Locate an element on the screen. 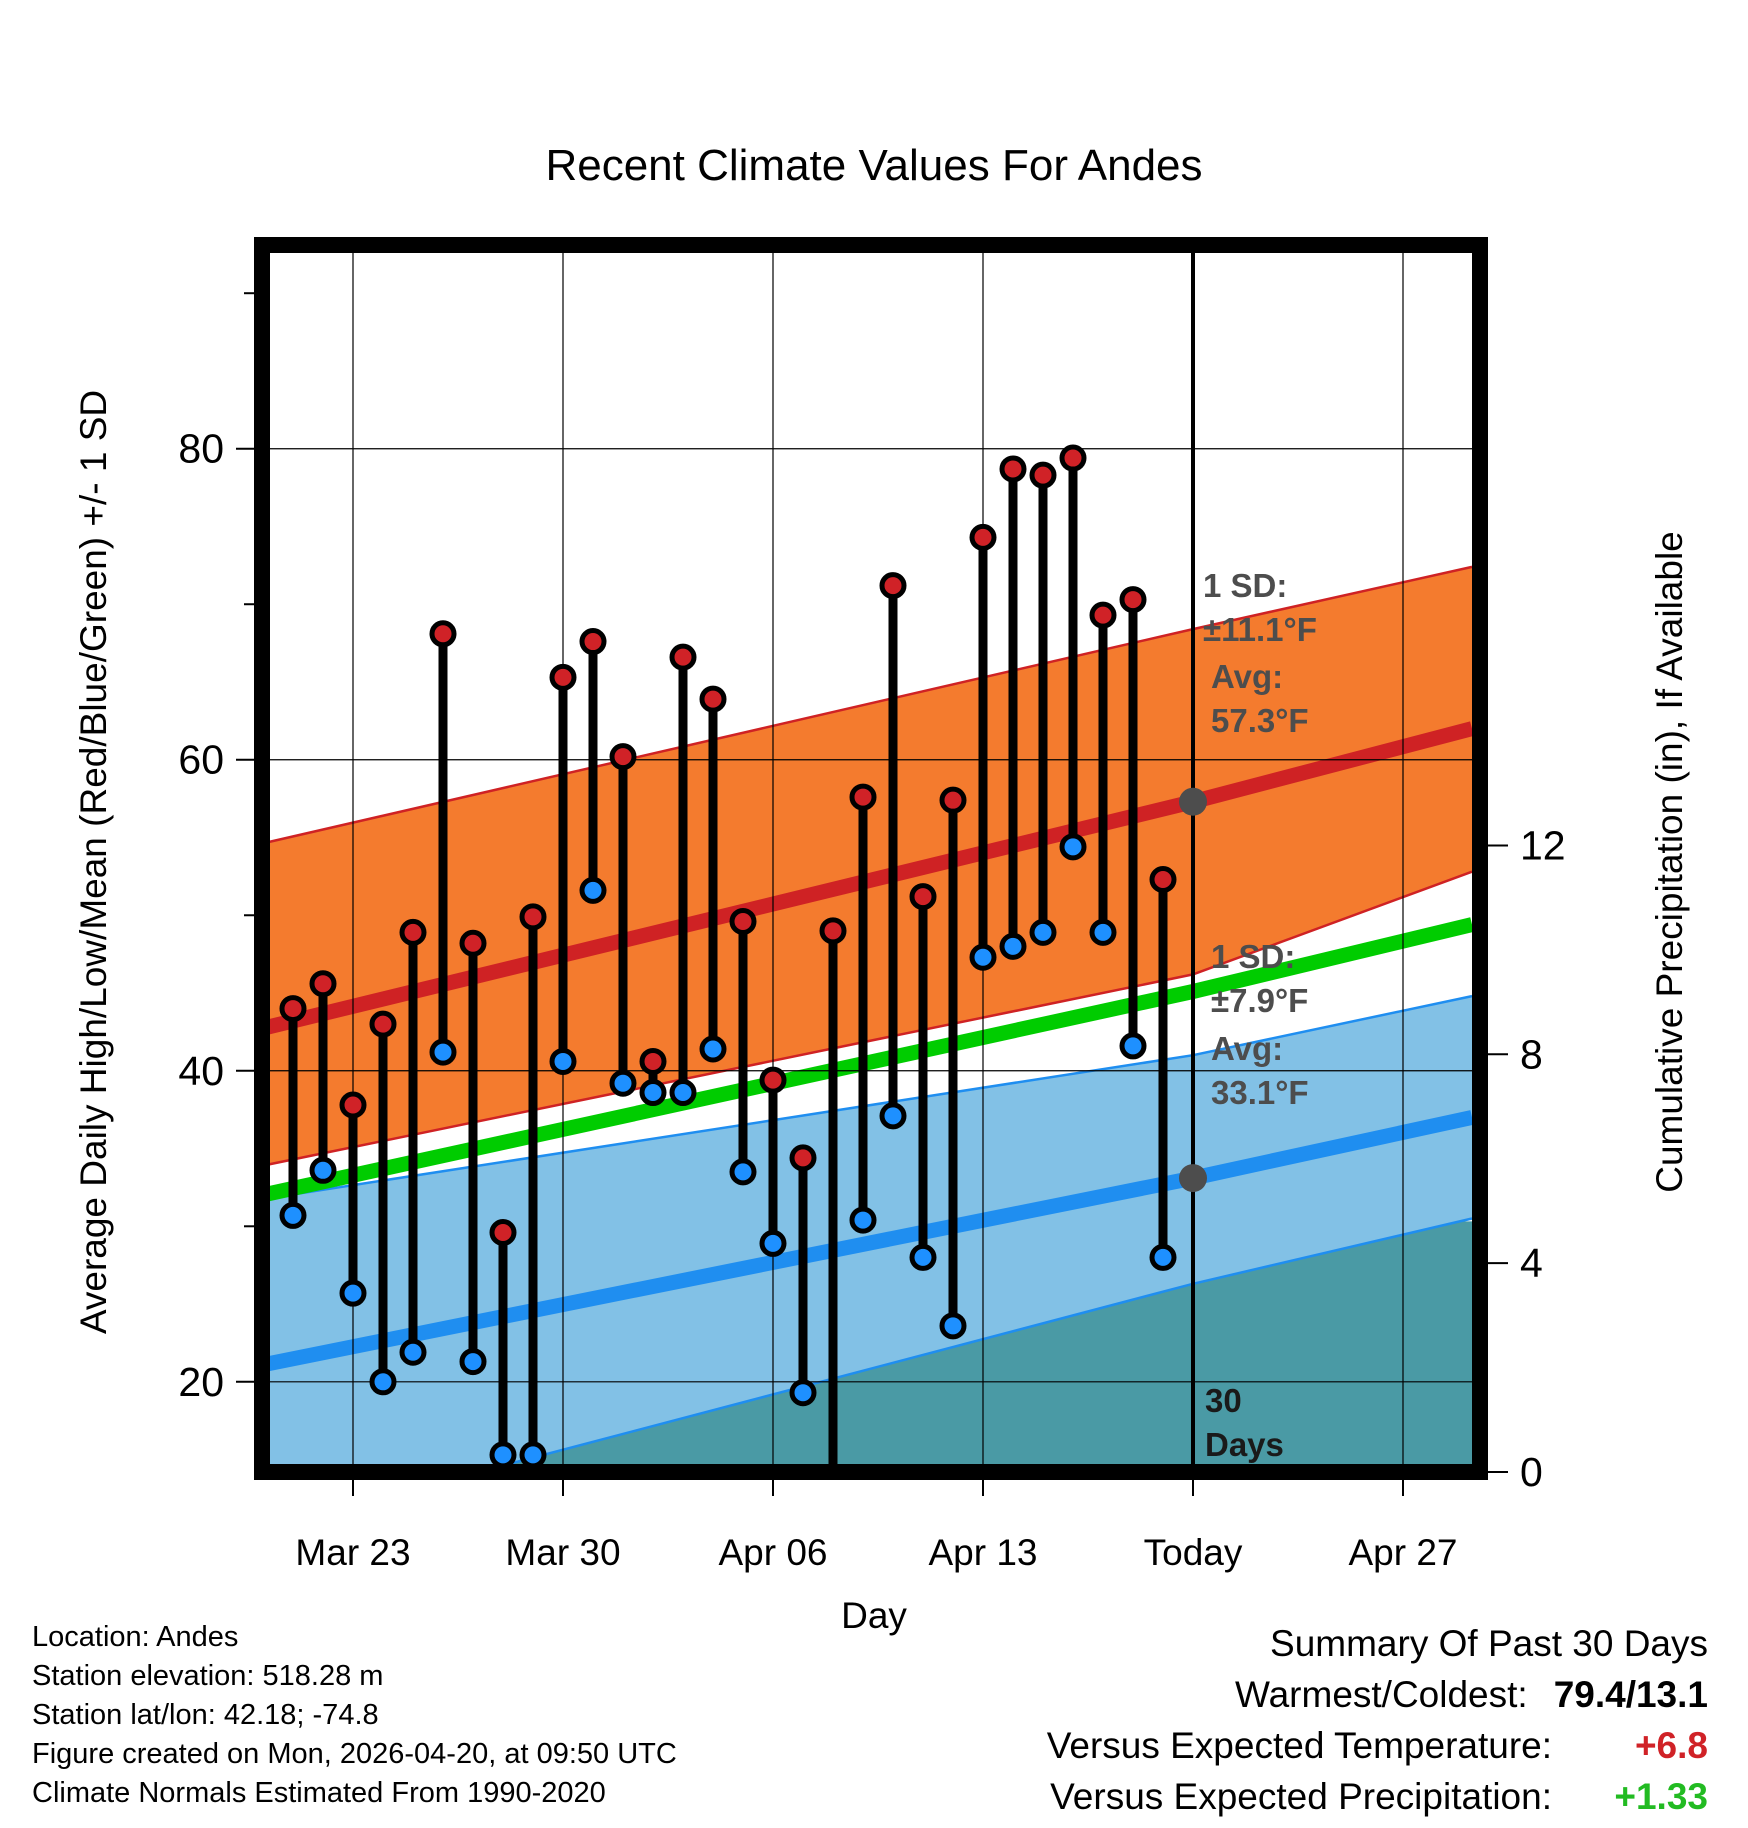  x-tick-label: Apr 06 is located at coordinates (772, 1552).